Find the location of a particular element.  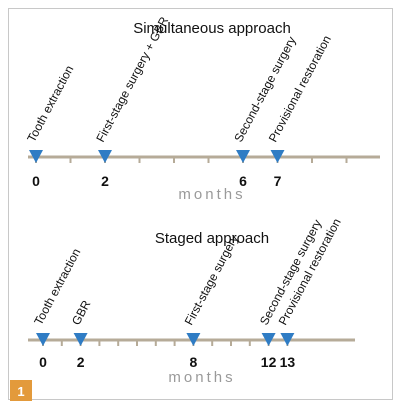

figure-number-badge is located at coordinates (21, 390).